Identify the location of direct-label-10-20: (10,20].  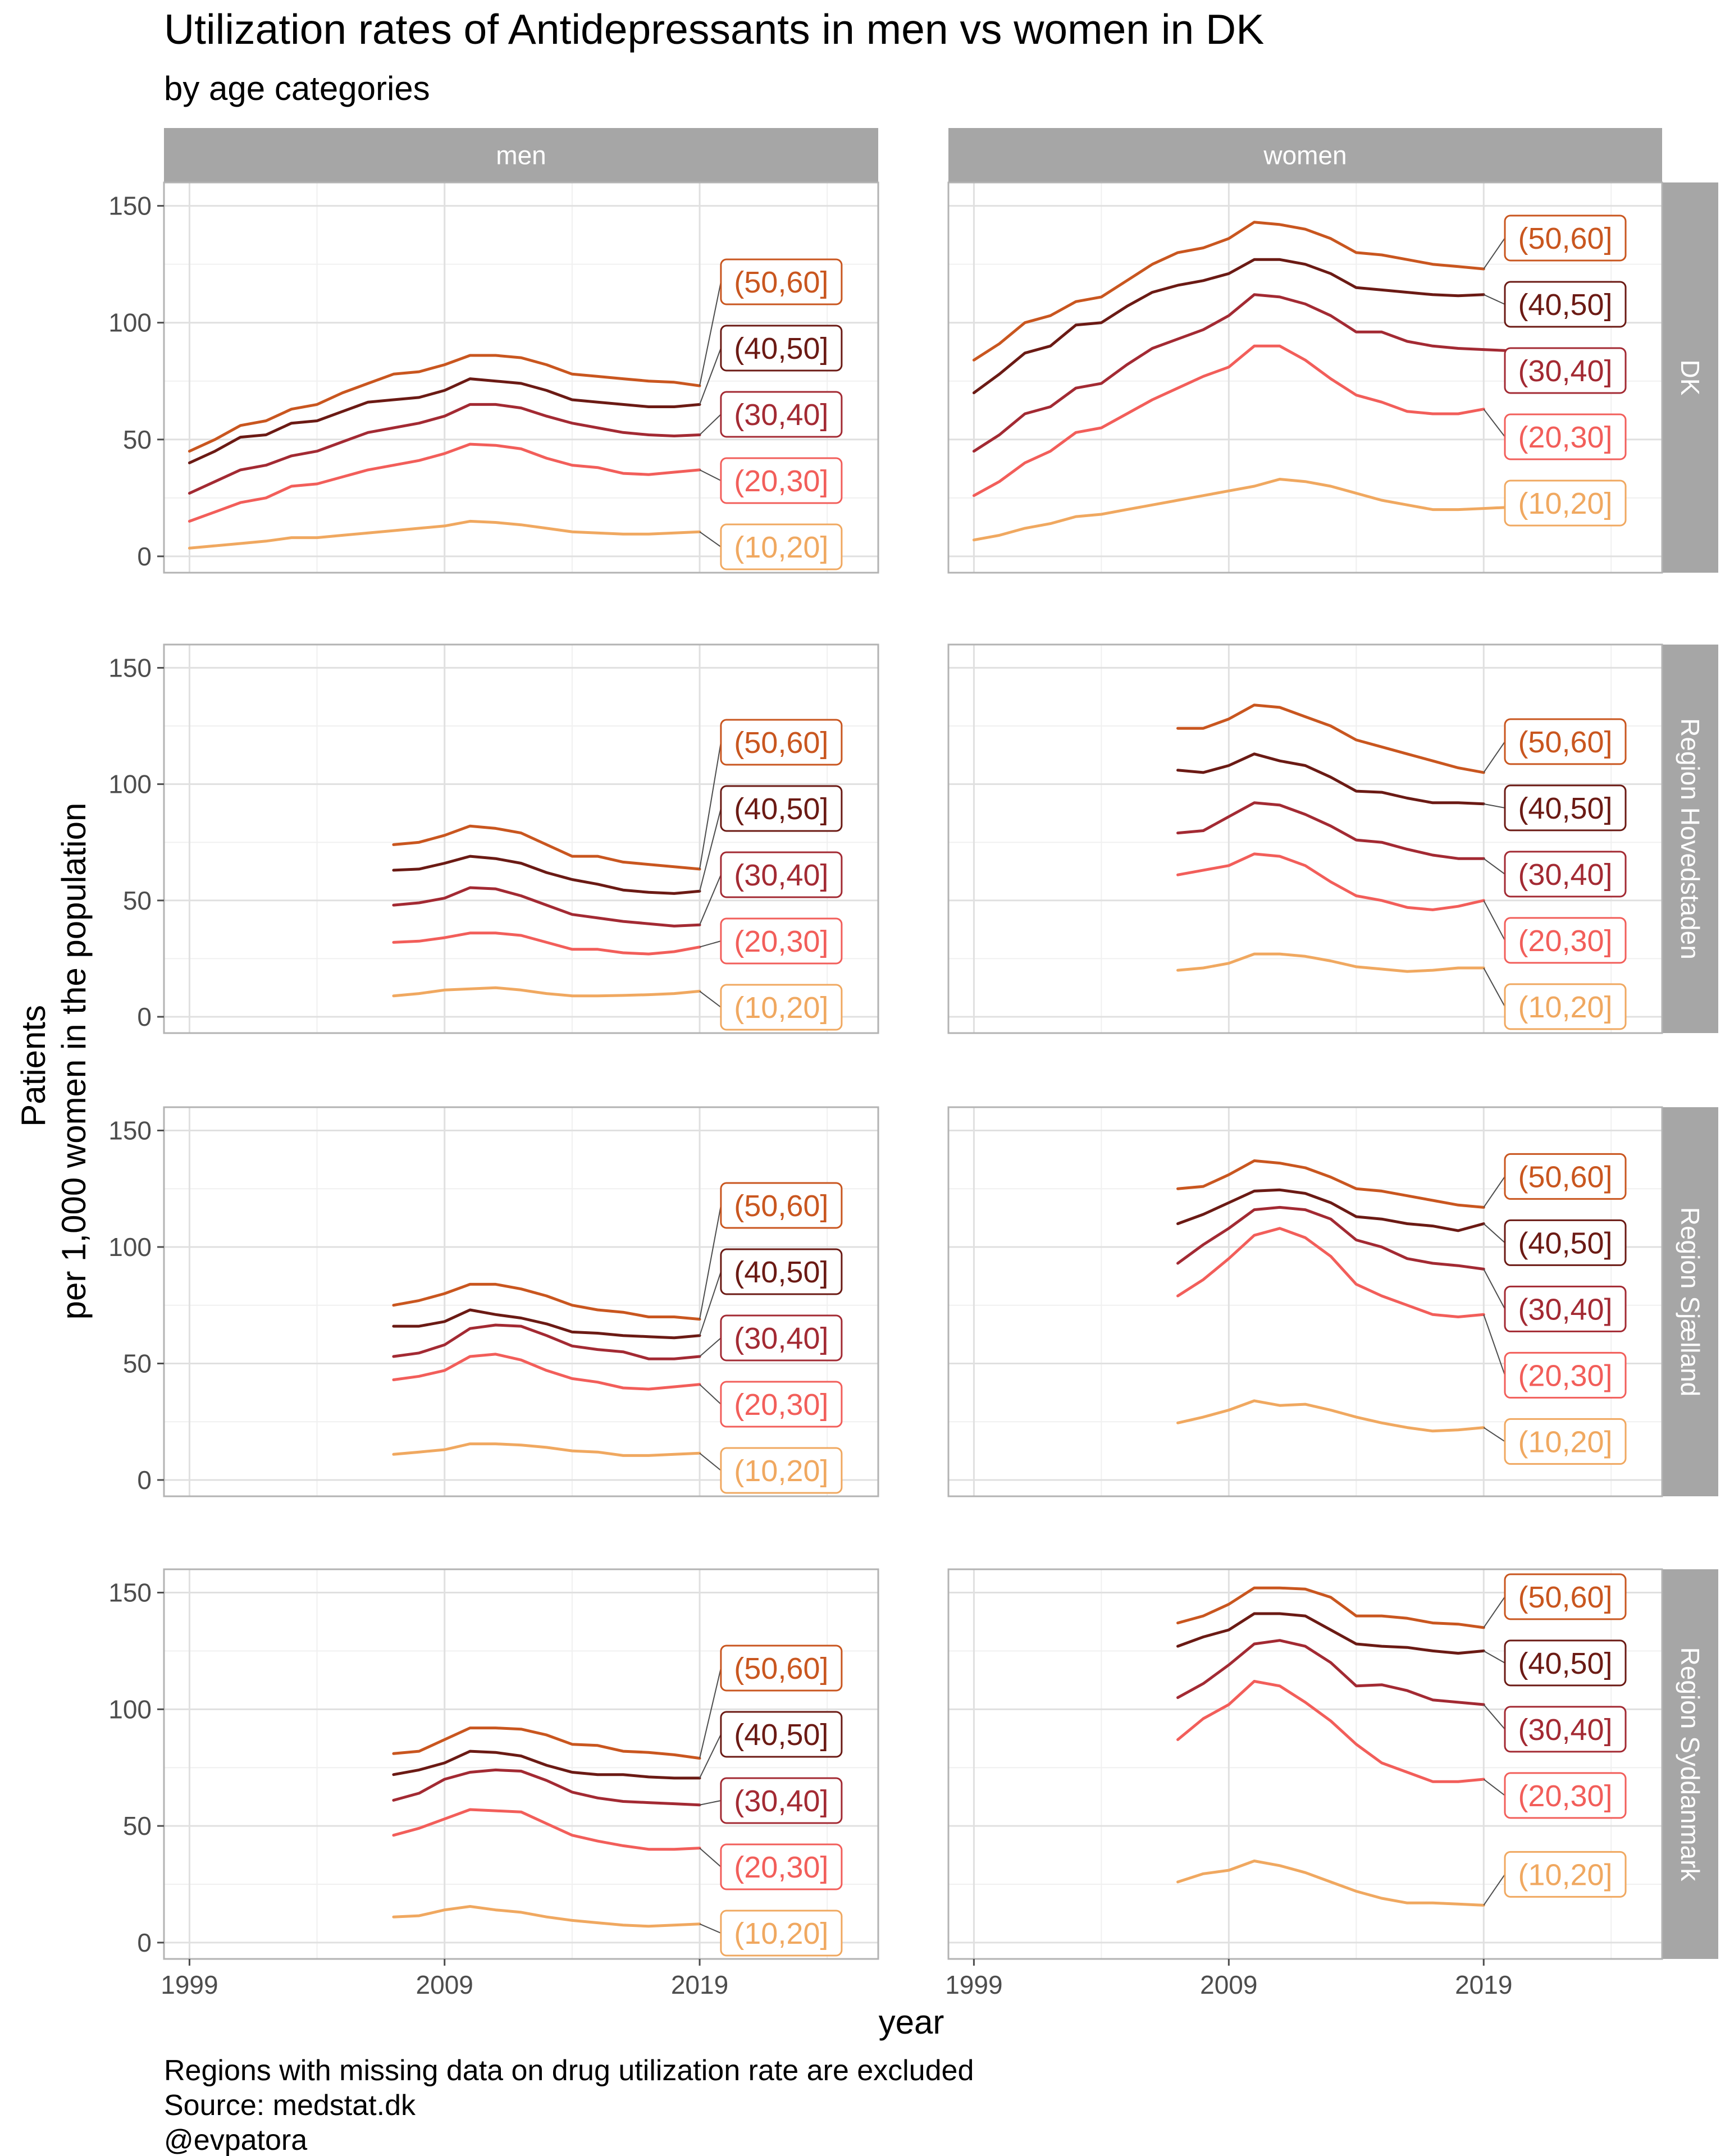
(1555, 998).